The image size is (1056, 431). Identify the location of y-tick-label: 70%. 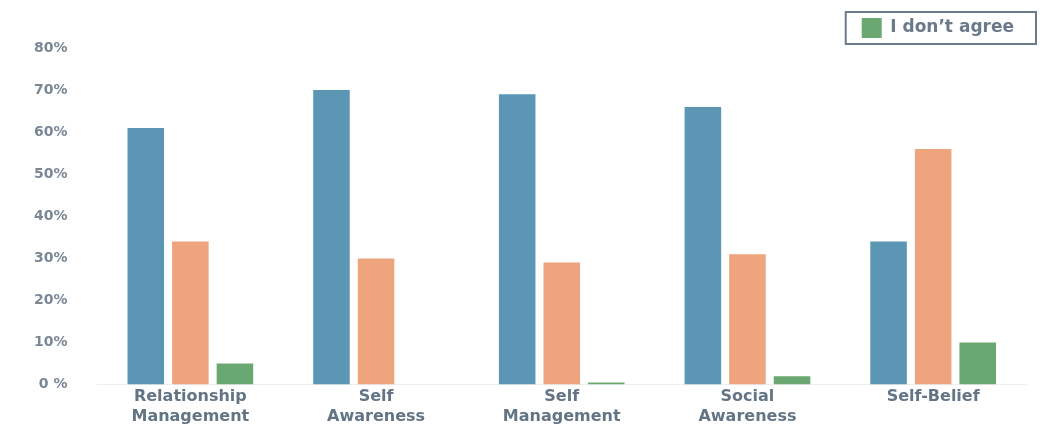
(50, 88).